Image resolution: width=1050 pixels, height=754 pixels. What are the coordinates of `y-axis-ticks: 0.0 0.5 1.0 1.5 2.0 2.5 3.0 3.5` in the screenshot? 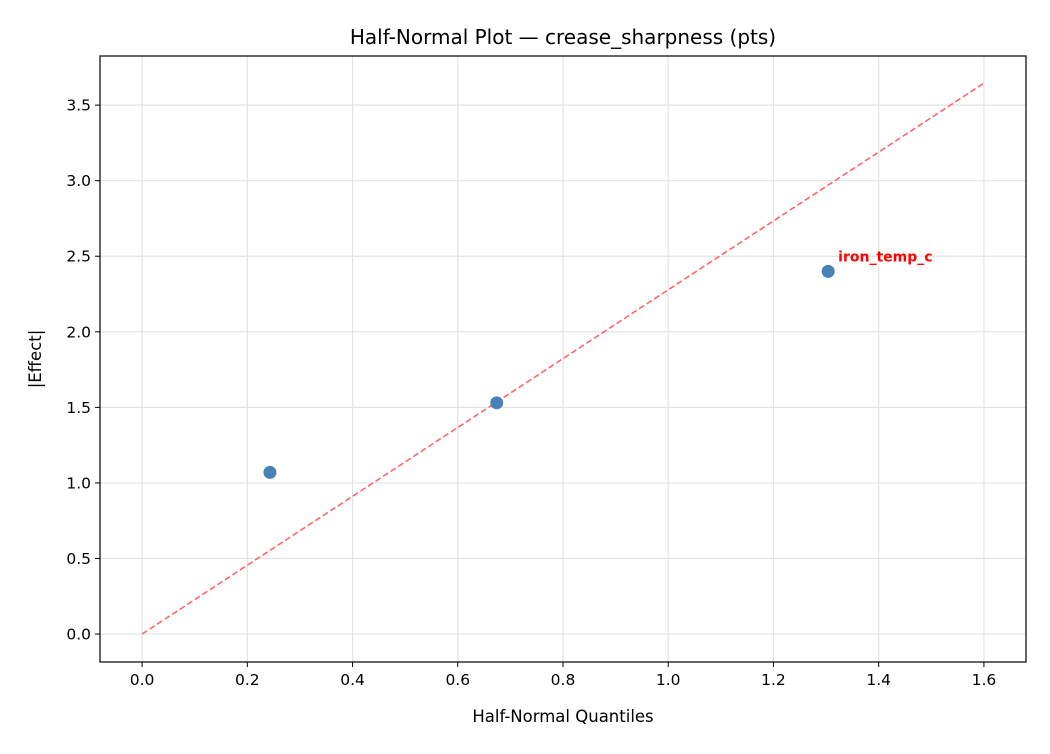 It's located at (83, 370).